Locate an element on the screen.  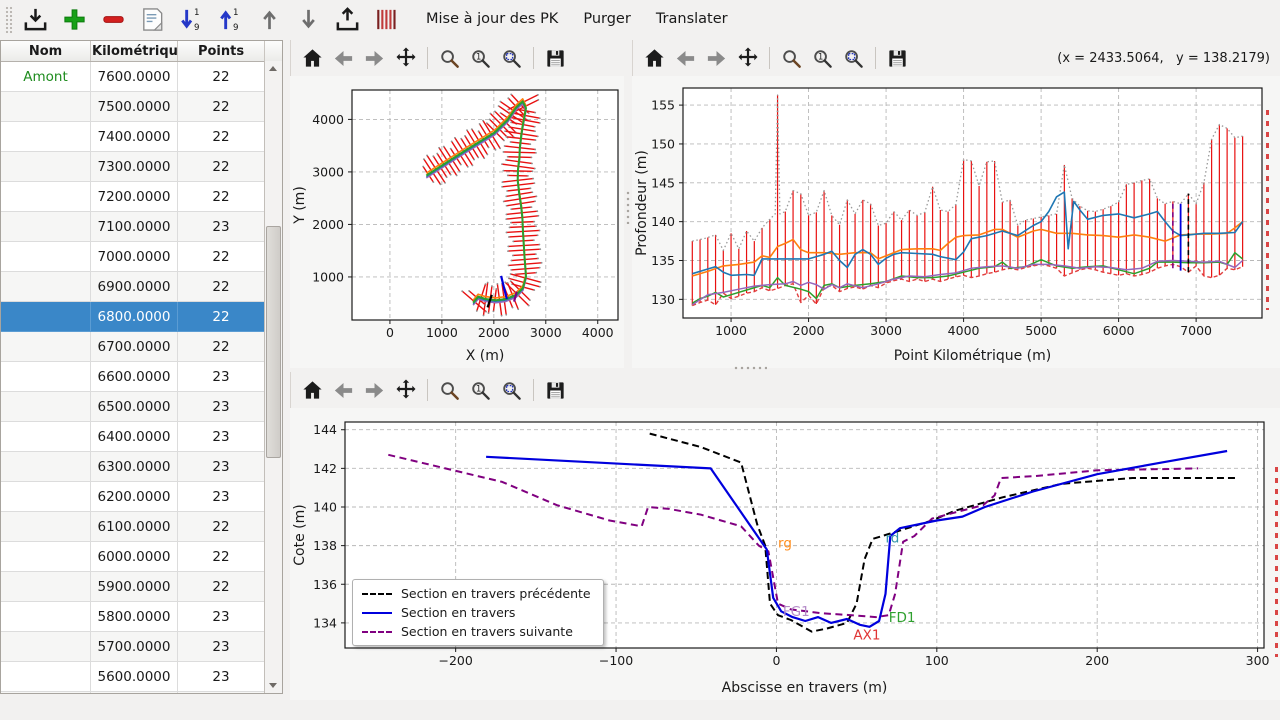
table-row: 7100.0000 23 is located at coordinates (141, 227).